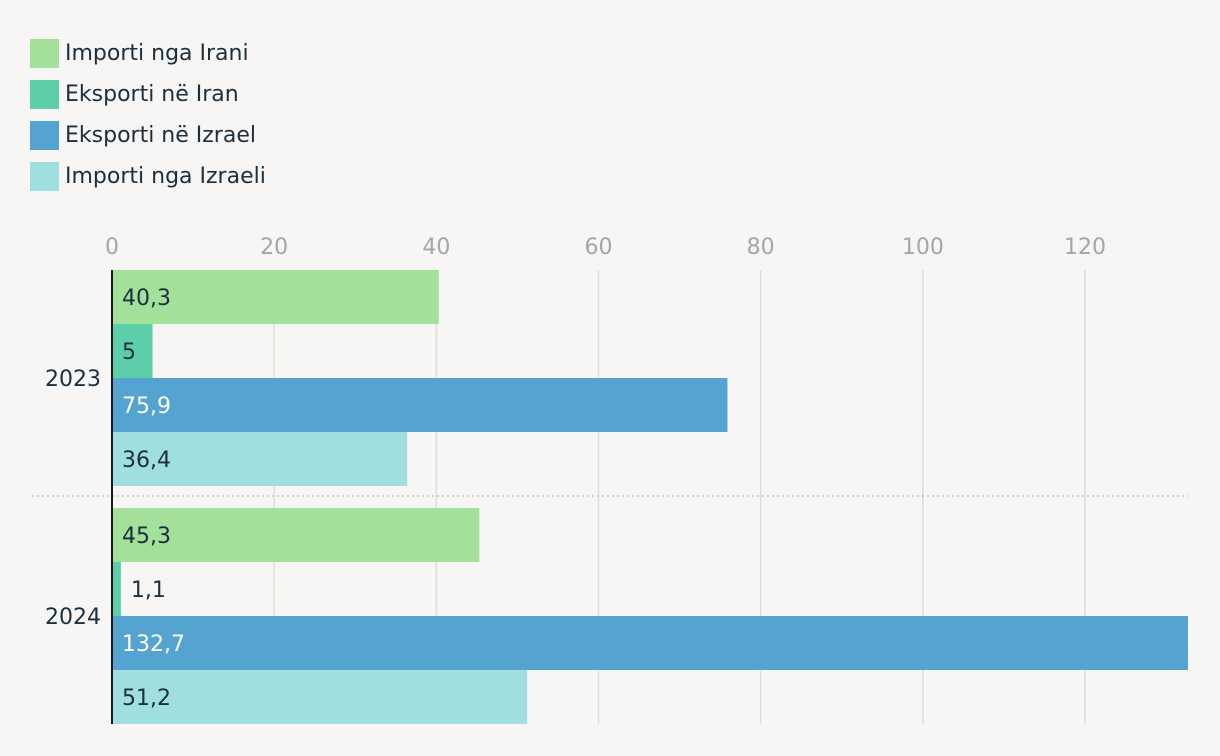  I want to click on bar-value-label: 132,7, so click(153, 644).